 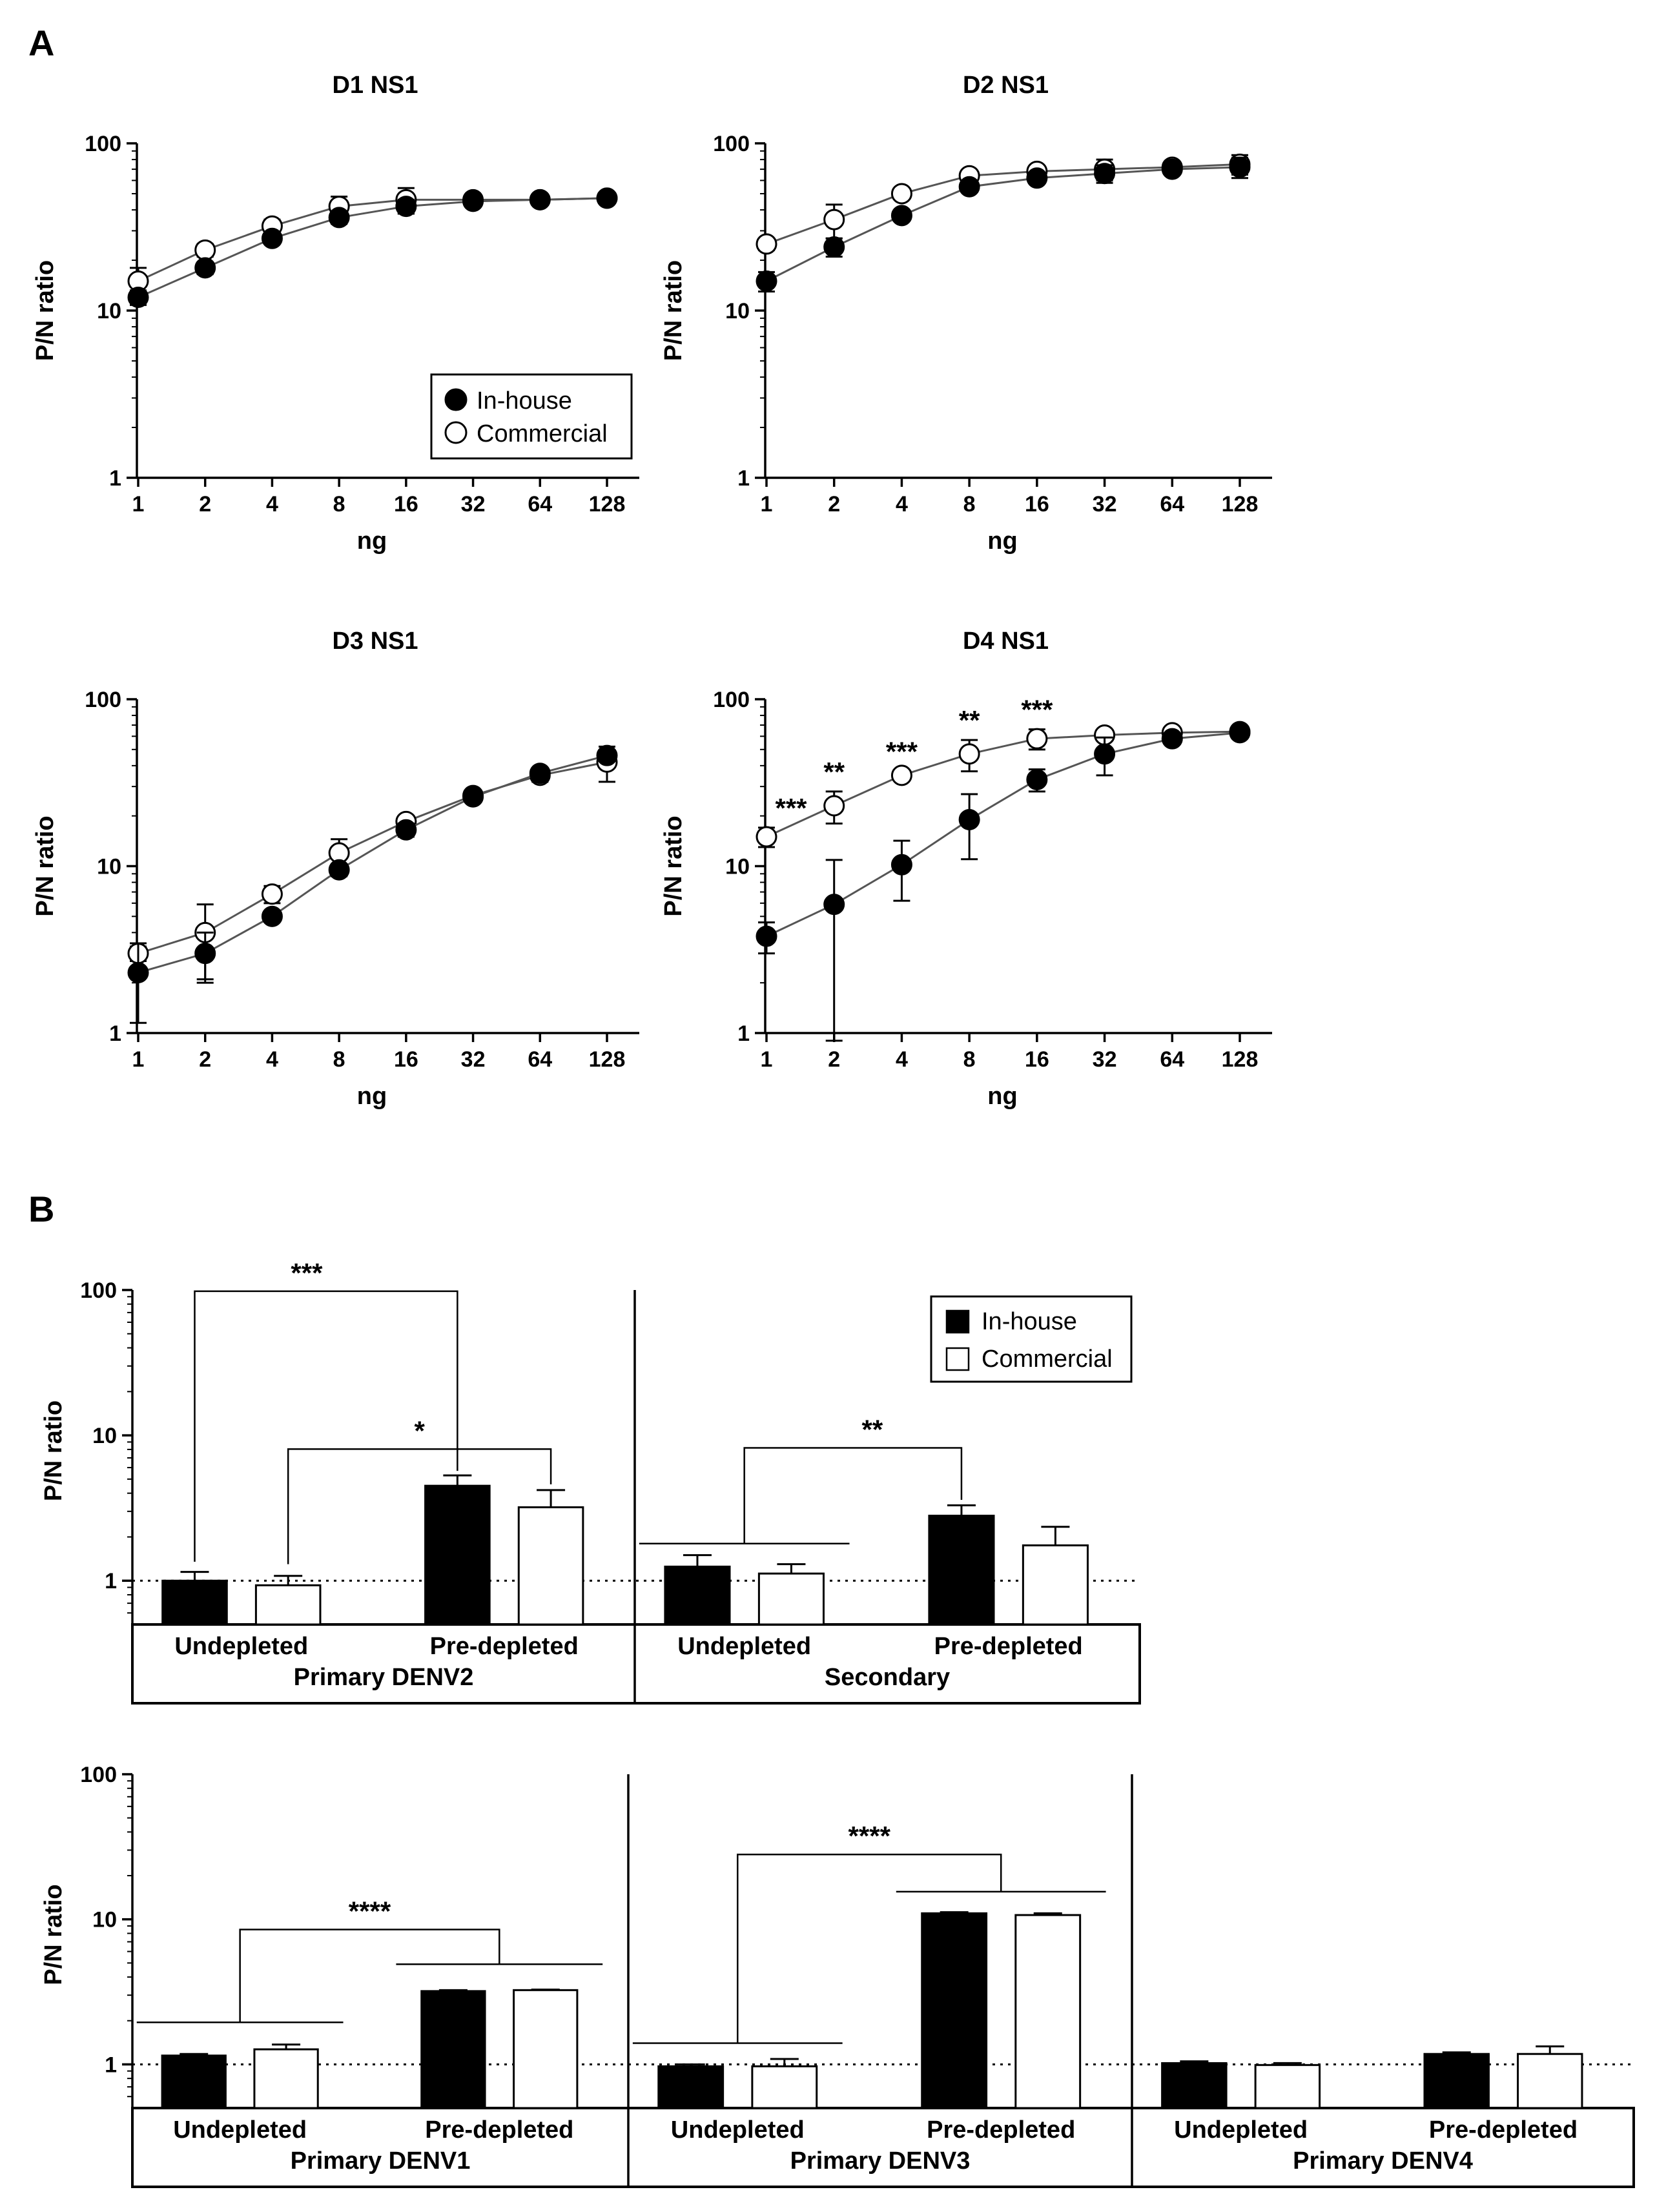 What do you see at coordinates (335, 869) in the screenshot?
I see `line-chart-3: D3 NS1 1 10 100 1 2 4 8 16 32 64 128 ng P/N ratio` at bounding box center [335, 869].